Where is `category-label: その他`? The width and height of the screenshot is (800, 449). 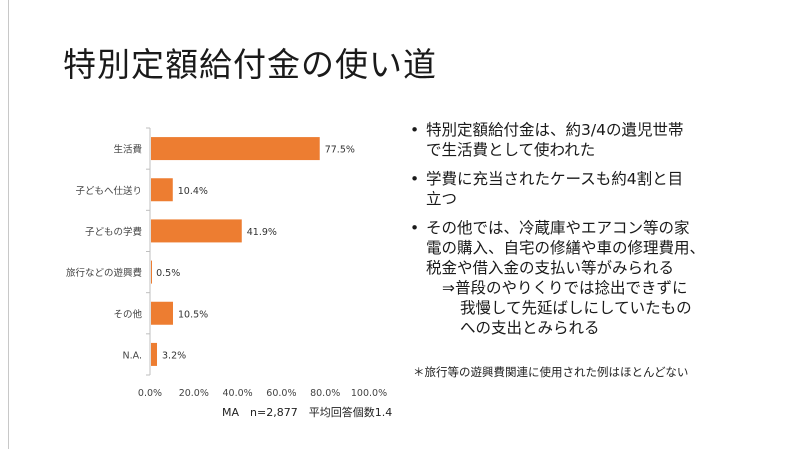
category-label: その他 is located at coordinates (127, 314).